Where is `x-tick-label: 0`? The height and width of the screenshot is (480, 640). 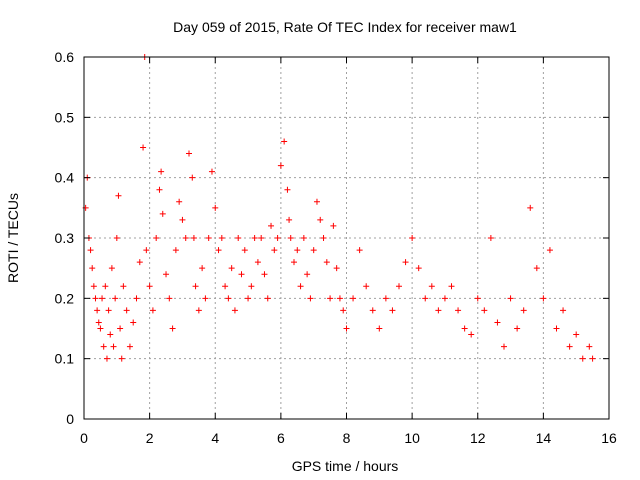
x-tick-label: 0 is located at coordinates (84, 438).